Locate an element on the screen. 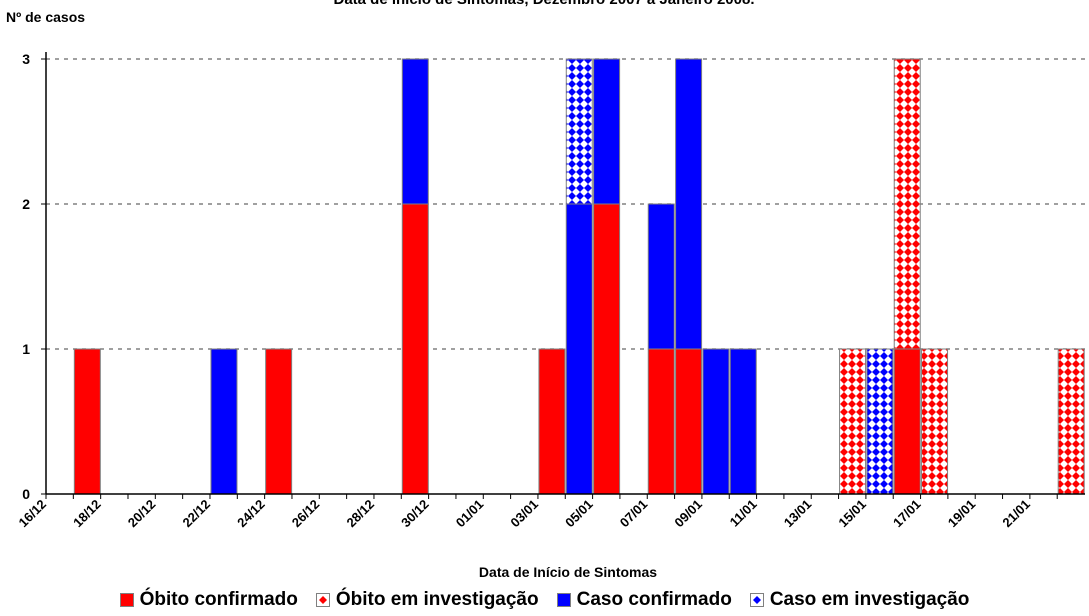 The image size is (1089, 616). x-tick-label: 19/01 is located at coordinates (962, 514).